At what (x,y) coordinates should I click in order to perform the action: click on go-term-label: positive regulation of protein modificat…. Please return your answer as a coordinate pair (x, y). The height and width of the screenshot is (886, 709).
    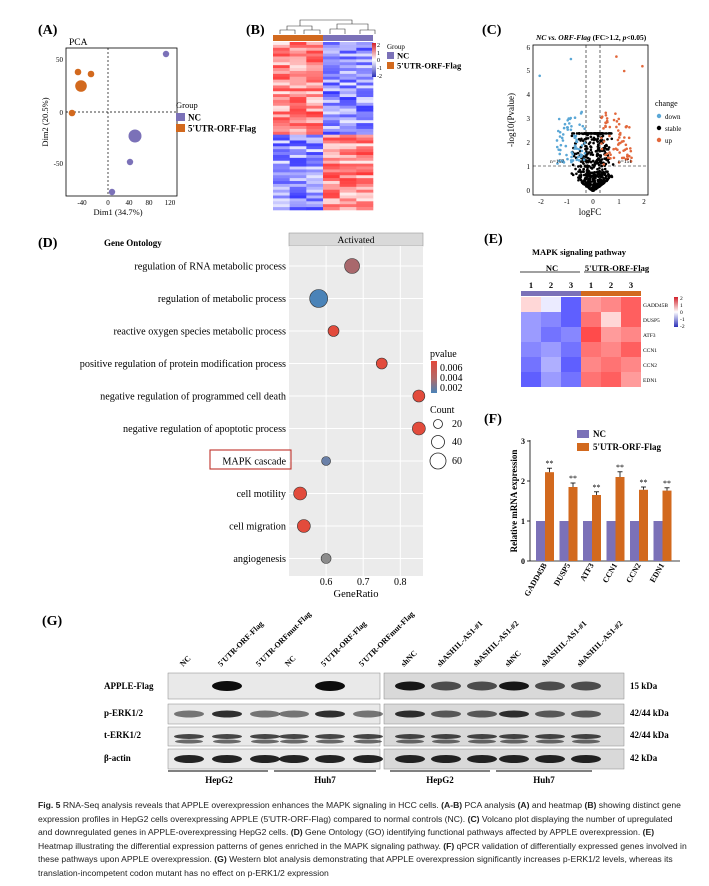
    Looking at the image, I should click on (183, 364).